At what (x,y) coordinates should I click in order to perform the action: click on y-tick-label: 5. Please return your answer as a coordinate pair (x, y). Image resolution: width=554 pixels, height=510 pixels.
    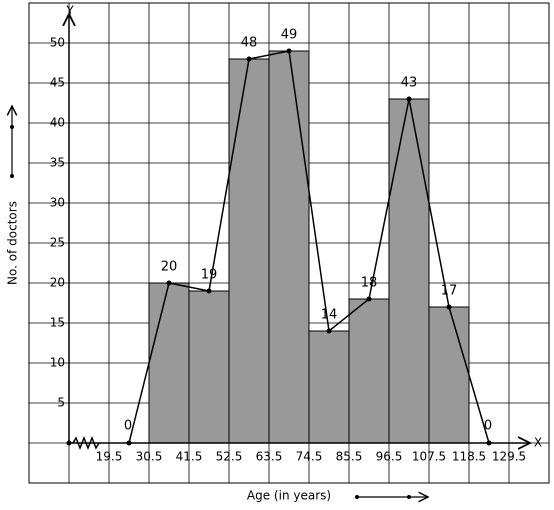
    Looking at the image, I should click on (61, 403).